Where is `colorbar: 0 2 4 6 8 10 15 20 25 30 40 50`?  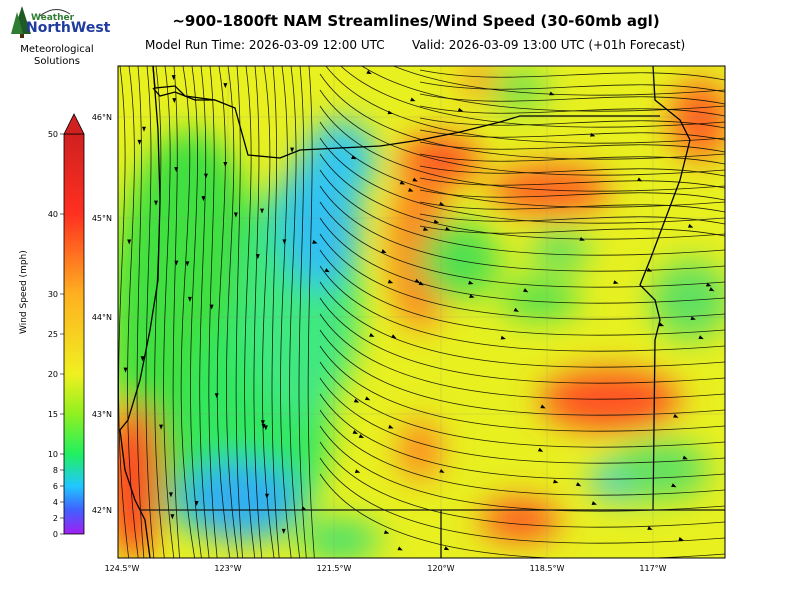
colorbar: 0 2 4 6 8 10 15 20 25 30 40 50 is located at coordinates (66, 326).